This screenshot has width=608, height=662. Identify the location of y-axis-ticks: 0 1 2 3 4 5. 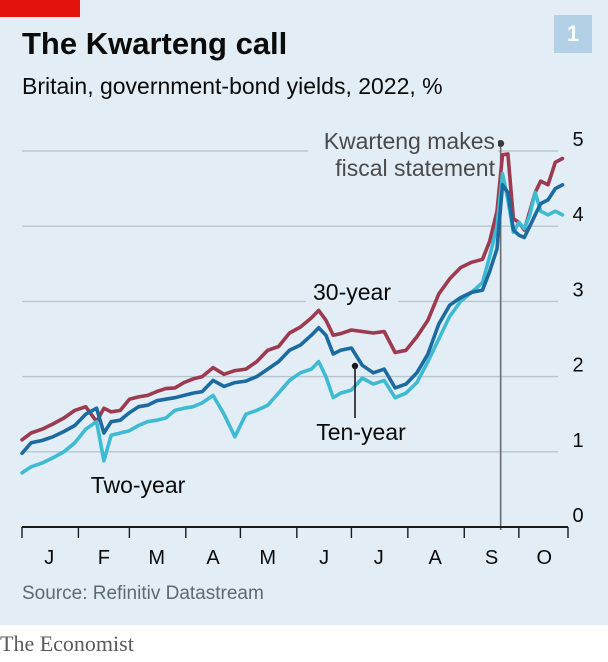
(577, 328).